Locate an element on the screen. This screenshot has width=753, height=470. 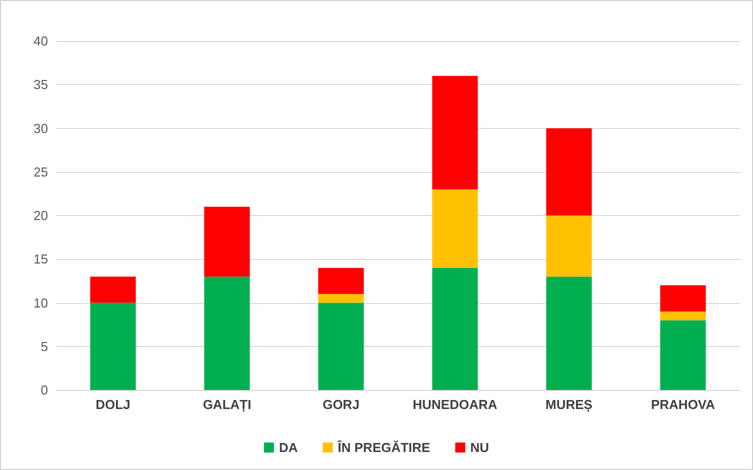
y-tick-label: 5 is located at coordinates (44, 346).